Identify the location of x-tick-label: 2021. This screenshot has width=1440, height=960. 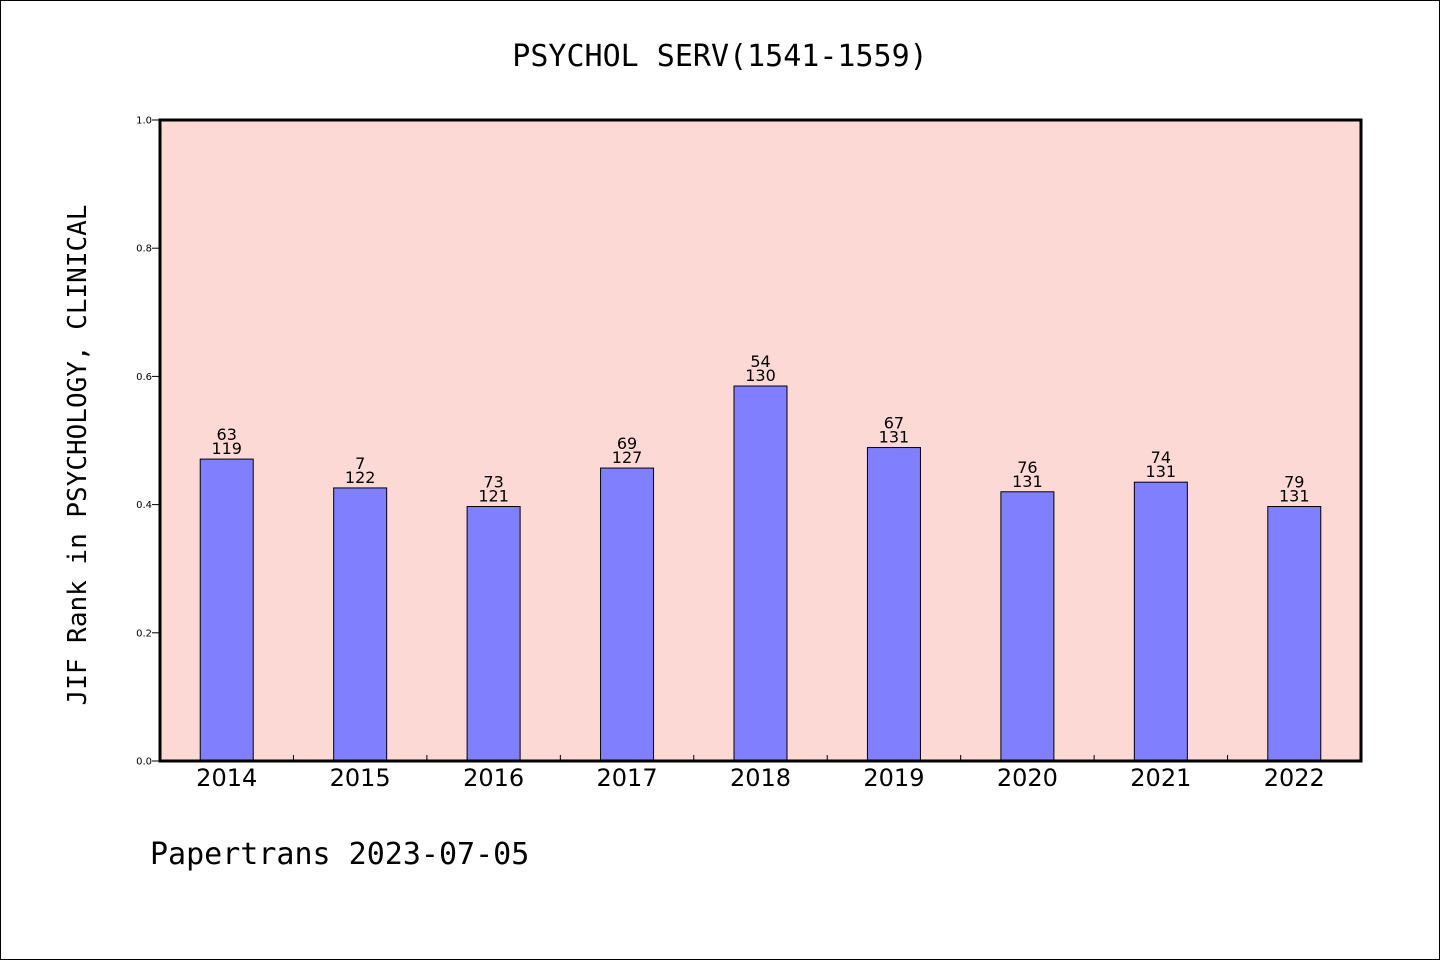
(1160, 778).